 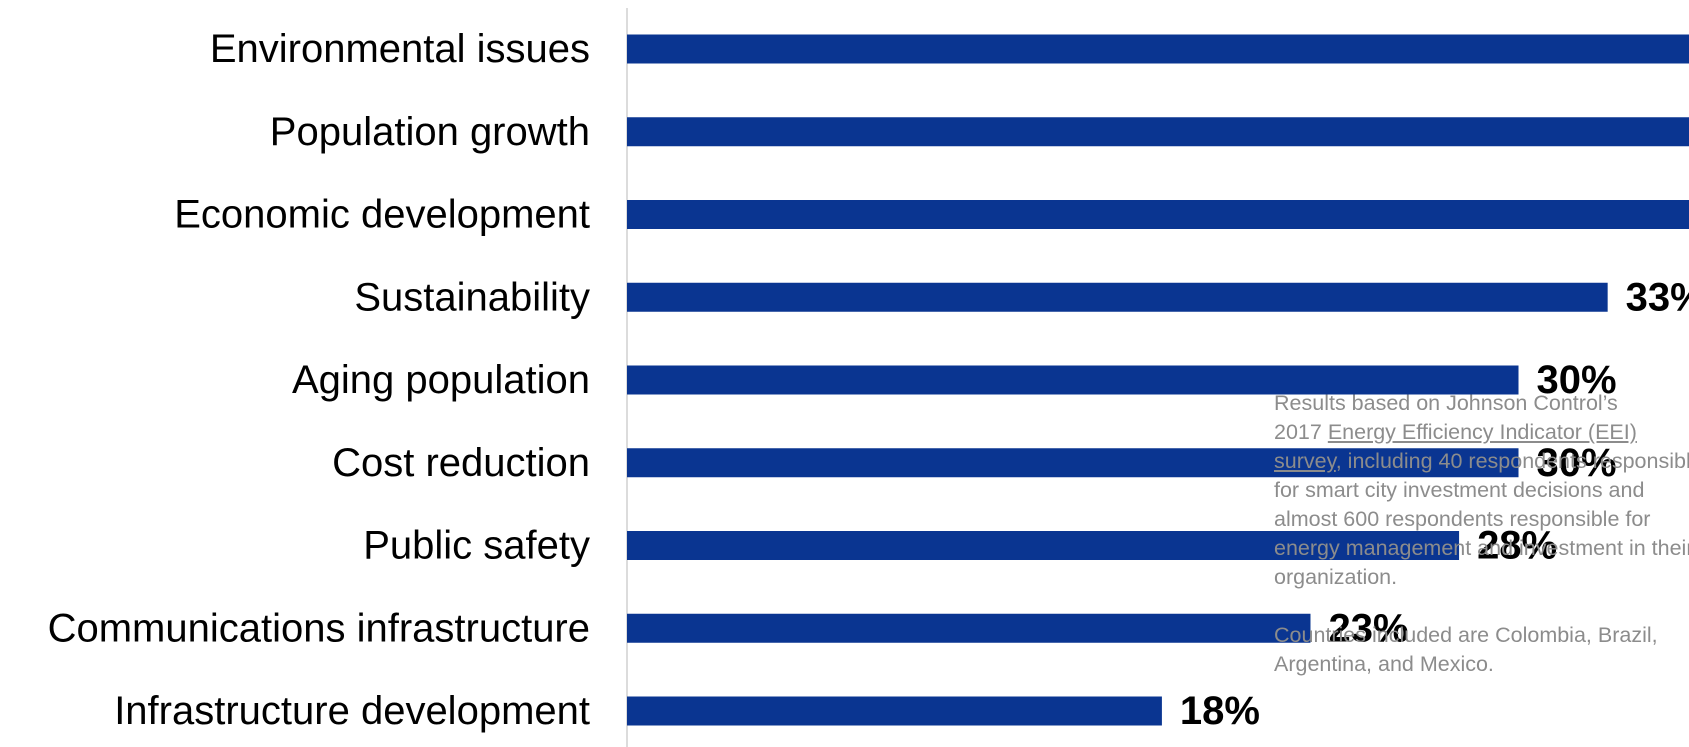 What do you see at coordinates (1462, 519) in the screenshot?
I see `note-line-5: almost 600 respondents responsible for` at bounding box center [1462, 519].